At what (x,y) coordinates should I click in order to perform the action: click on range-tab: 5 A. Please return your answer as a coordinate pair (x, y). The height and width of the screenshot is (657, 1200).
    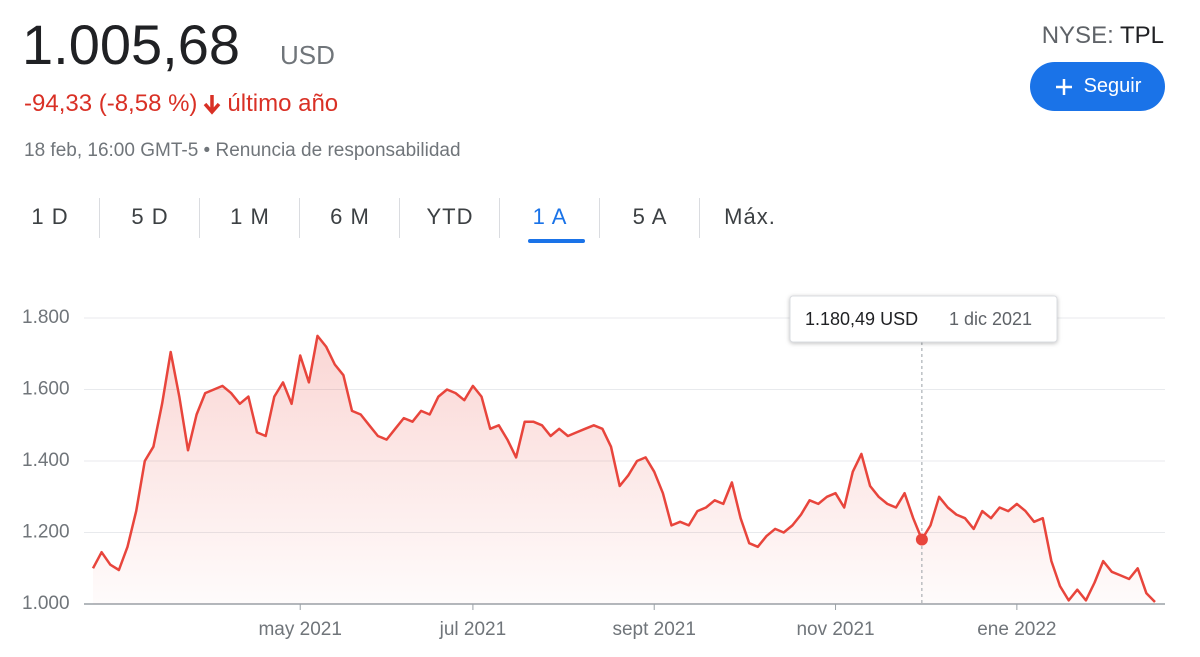
    Looking at the image, I should click on (650, 217).